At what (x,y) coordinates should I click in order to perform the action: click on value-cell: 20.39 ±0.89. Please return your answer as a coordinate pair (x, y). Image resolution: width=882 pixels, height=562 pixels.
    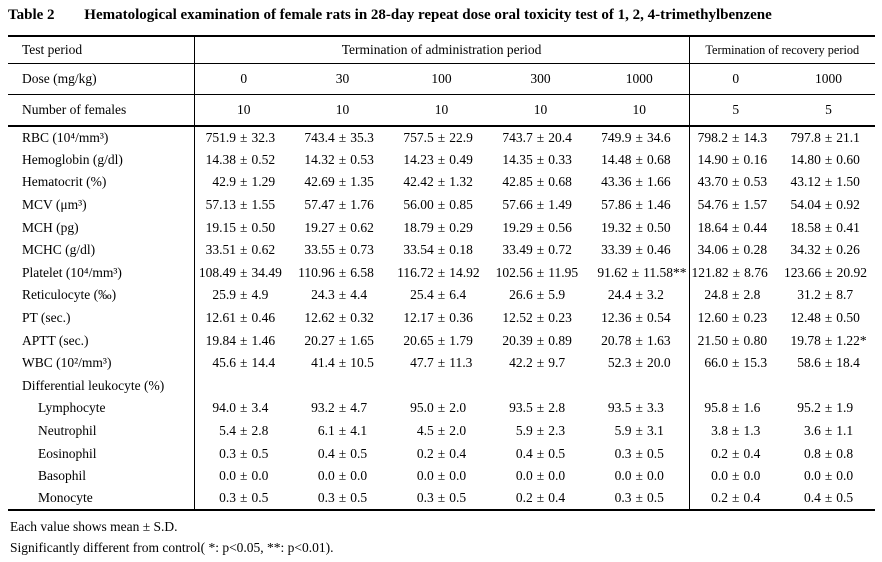
    Looking at the image, I should click on (537, 340).